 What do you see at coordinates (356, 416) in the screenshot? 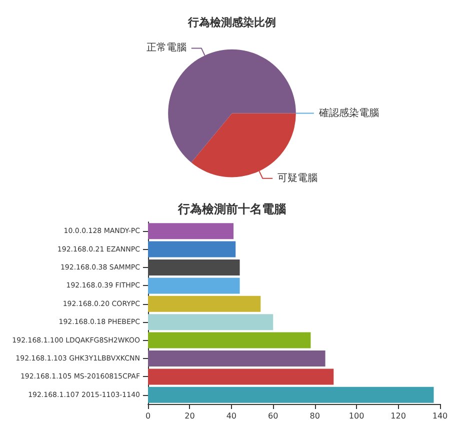
I see `x-tick-label: 100` at bounding box center [356, 416].